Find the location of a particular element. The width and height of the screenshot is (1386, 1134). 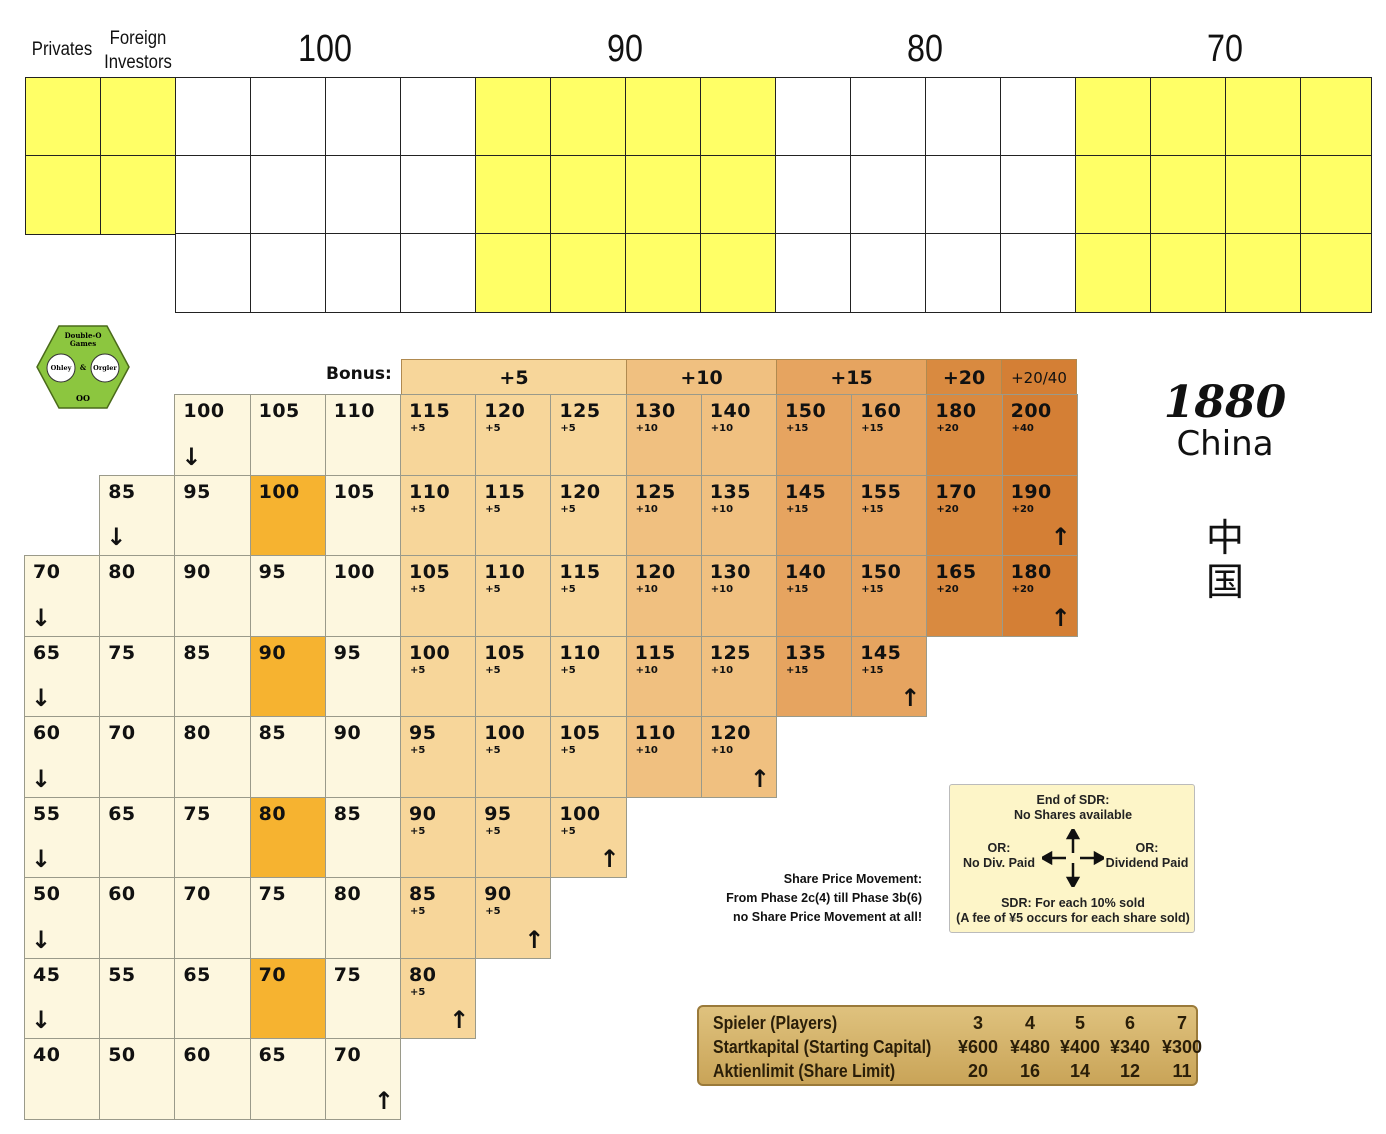

market-cell: 65 ↓ is located at coordinates (62, 676).